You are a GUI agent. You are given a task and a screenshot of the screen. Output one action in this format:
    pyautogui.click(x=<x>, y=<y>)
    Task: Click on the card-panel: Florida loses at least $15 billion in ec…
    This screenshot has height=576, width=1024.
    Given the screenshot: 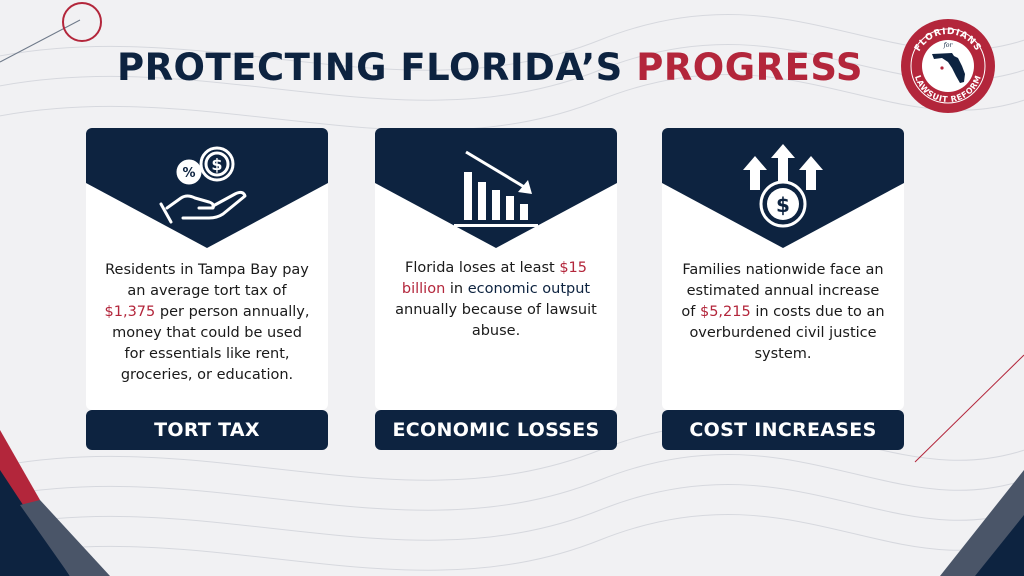 What is the action you would take?
    pyautogui.click(x=496, y=269)
    